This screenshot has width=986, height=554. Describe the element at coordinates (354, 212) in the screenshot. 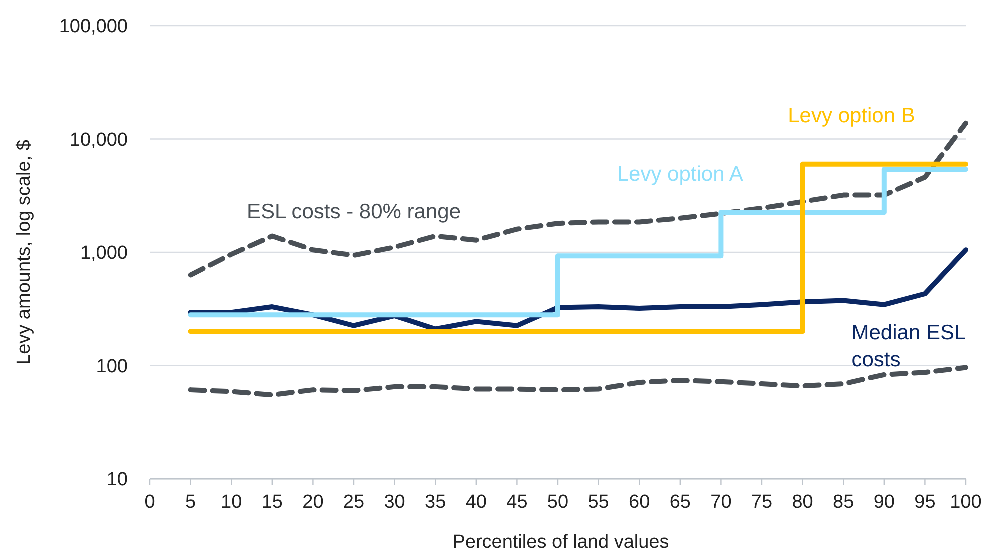

I see `series-label: ESL costs - 80% range` at that location.